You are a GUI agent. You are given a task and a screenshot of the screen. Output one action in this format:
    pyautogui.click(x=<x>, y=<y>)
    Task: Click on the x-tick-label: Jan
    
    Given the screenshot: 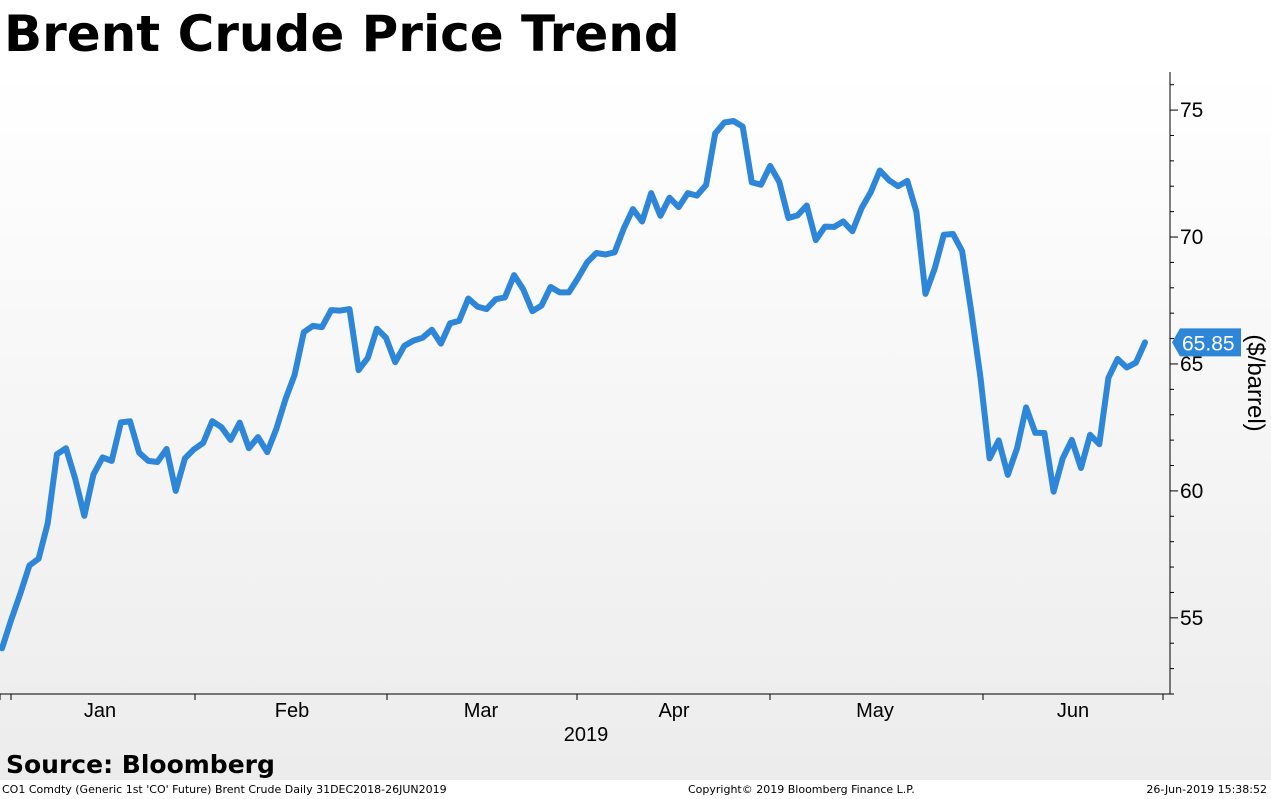 What is the action you would take?
    pyautogui.click(x=100, y=711)
    